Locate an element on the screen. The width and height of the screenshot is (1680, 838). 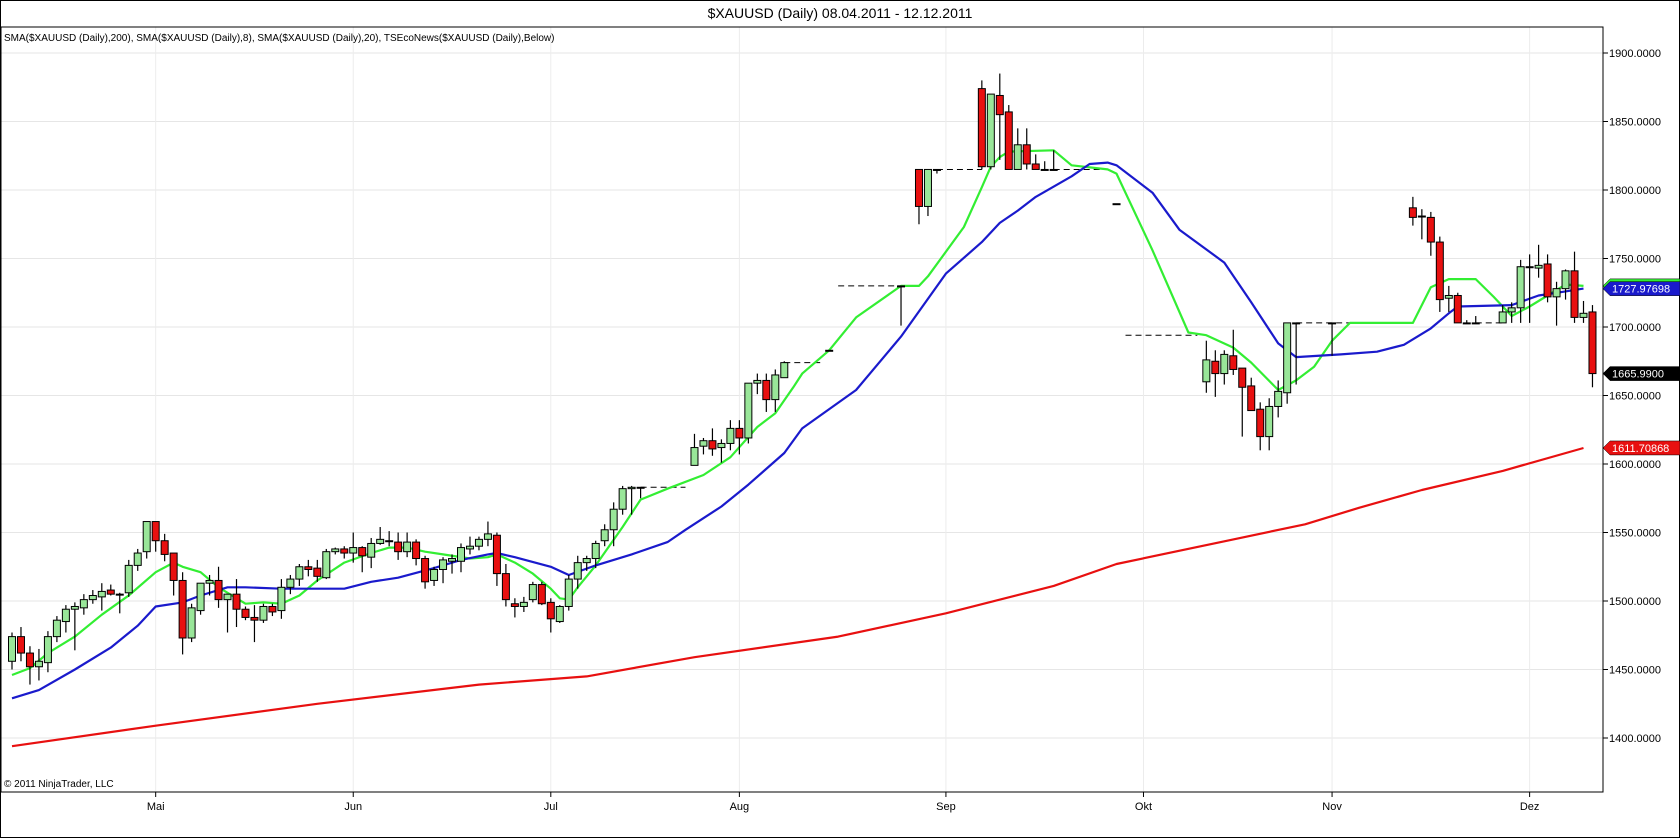
y-tick-label: 1850.0000 is located at coordinates (1635, 123).